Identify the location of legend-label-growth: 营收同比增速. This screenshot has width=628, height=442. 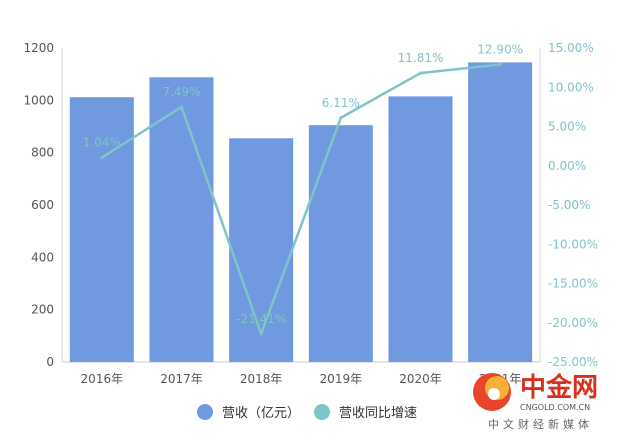
(378, 413).